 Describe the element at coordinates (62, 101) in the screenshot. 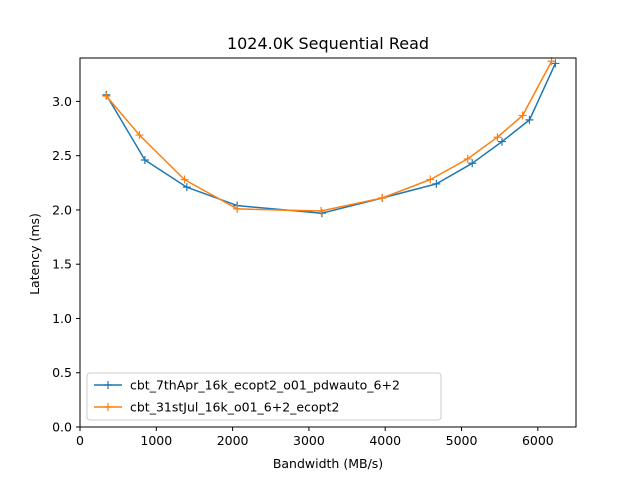

I see `y-tick-label: 3.0` at that location.